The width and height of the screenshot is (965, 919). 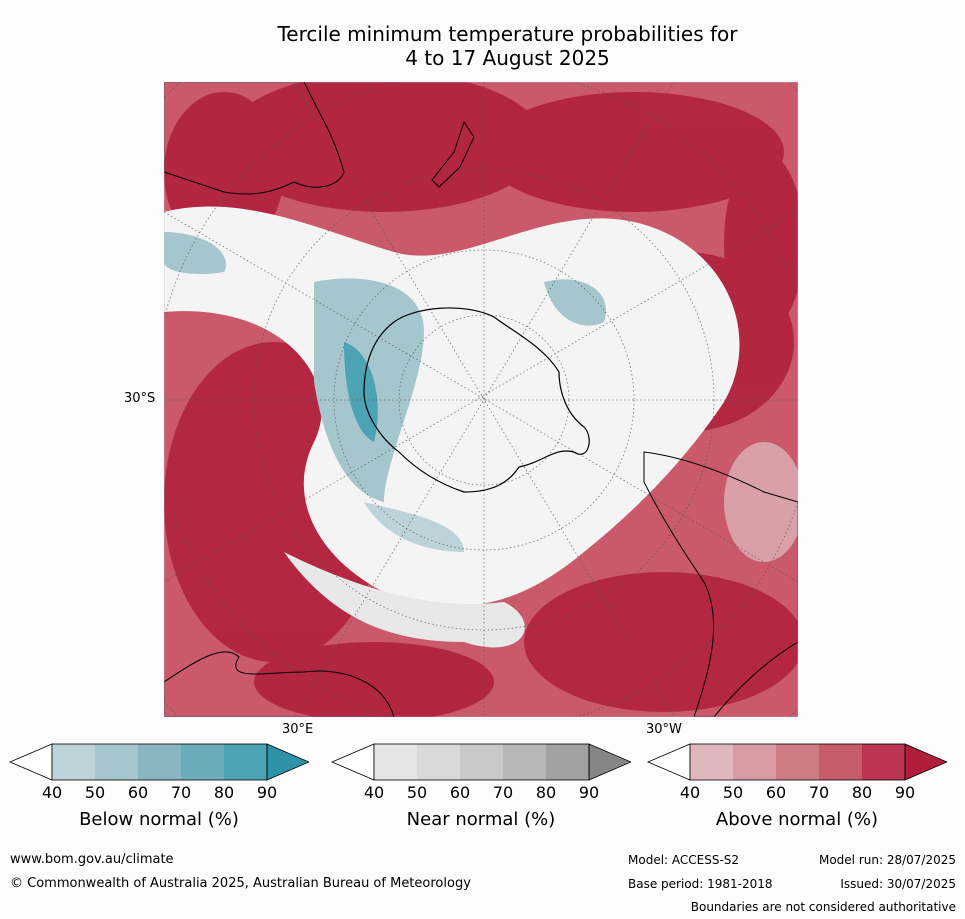 I want to click on colorbar-above-normal: 40 50 60 70 80 90 Above normal (%), so click(x=797, y=788).